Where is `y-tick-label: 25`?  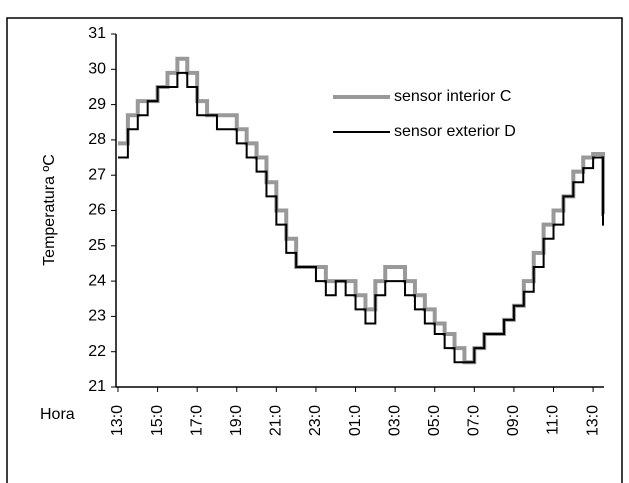
y-tick-label: 25 is located at coordinates (97, 245).